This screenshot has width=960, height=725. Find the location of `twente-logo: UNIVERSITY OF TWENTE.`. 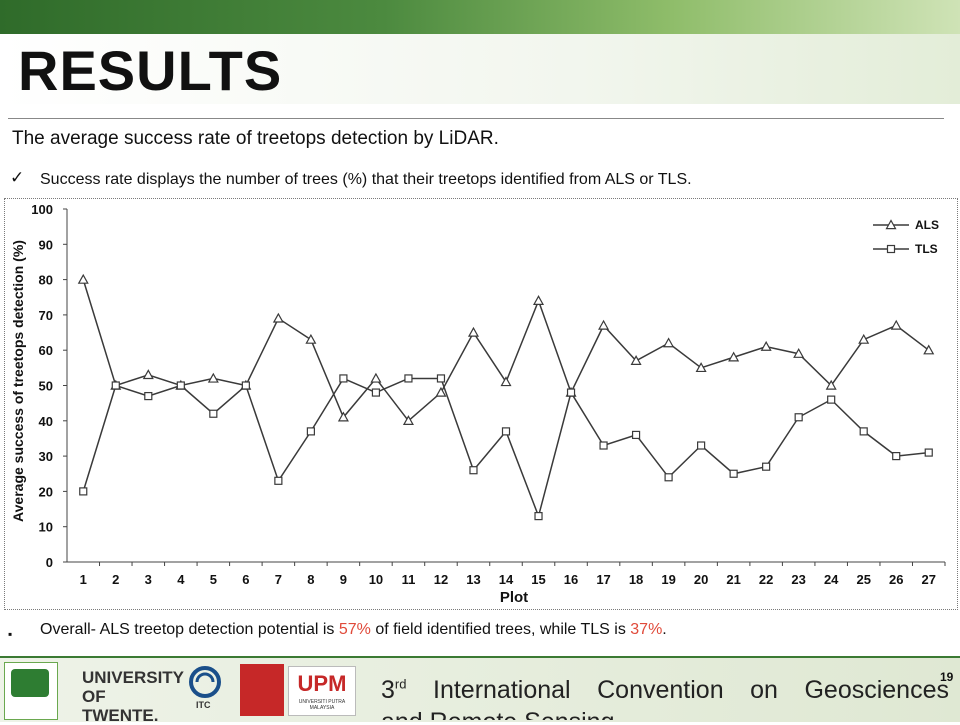

twente-logo: UNIVERSITY OF TWENTE. is located at coordinates (133, 696).